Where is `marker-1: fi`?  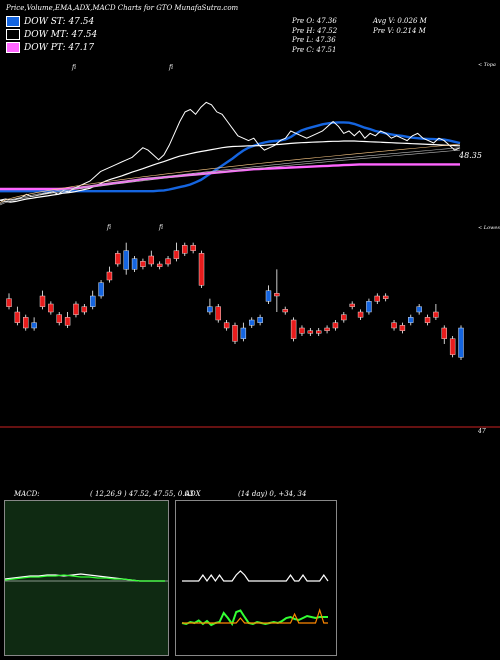 marker-1: fi is located at coordinates (74, 67).